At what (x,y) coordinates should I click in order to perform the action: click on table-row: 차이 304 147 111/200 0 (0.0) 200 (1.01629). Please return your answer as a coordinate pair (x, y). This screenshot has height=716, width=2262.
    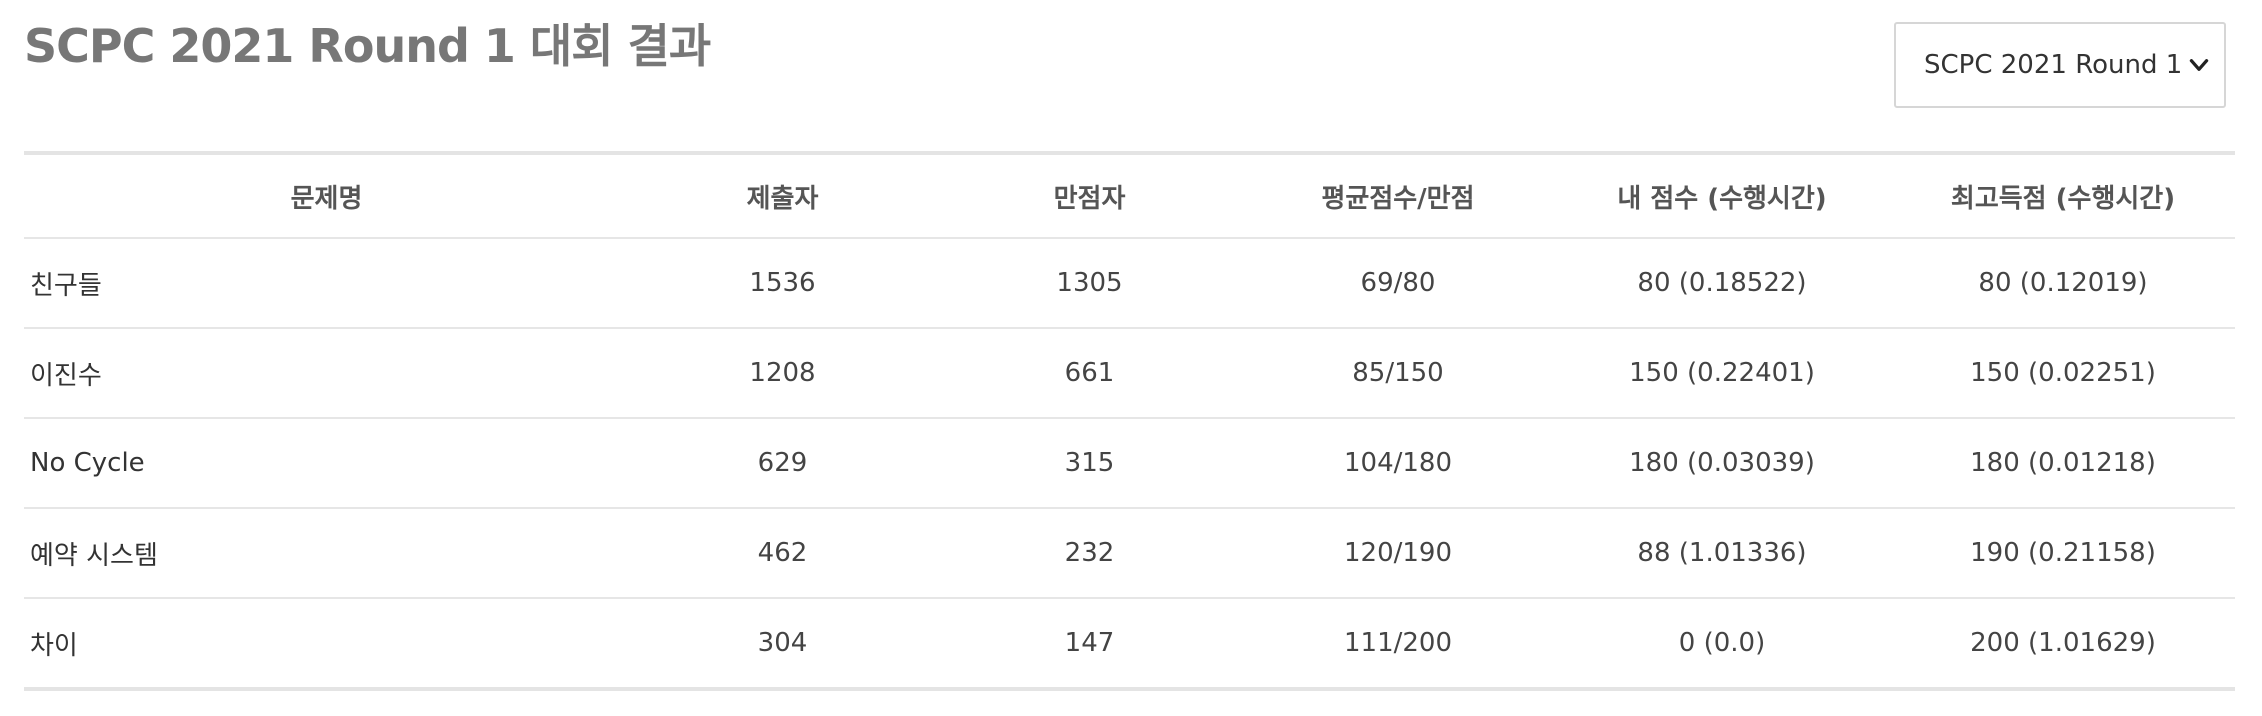
    Looking at the image, I should click on (1129, 644).